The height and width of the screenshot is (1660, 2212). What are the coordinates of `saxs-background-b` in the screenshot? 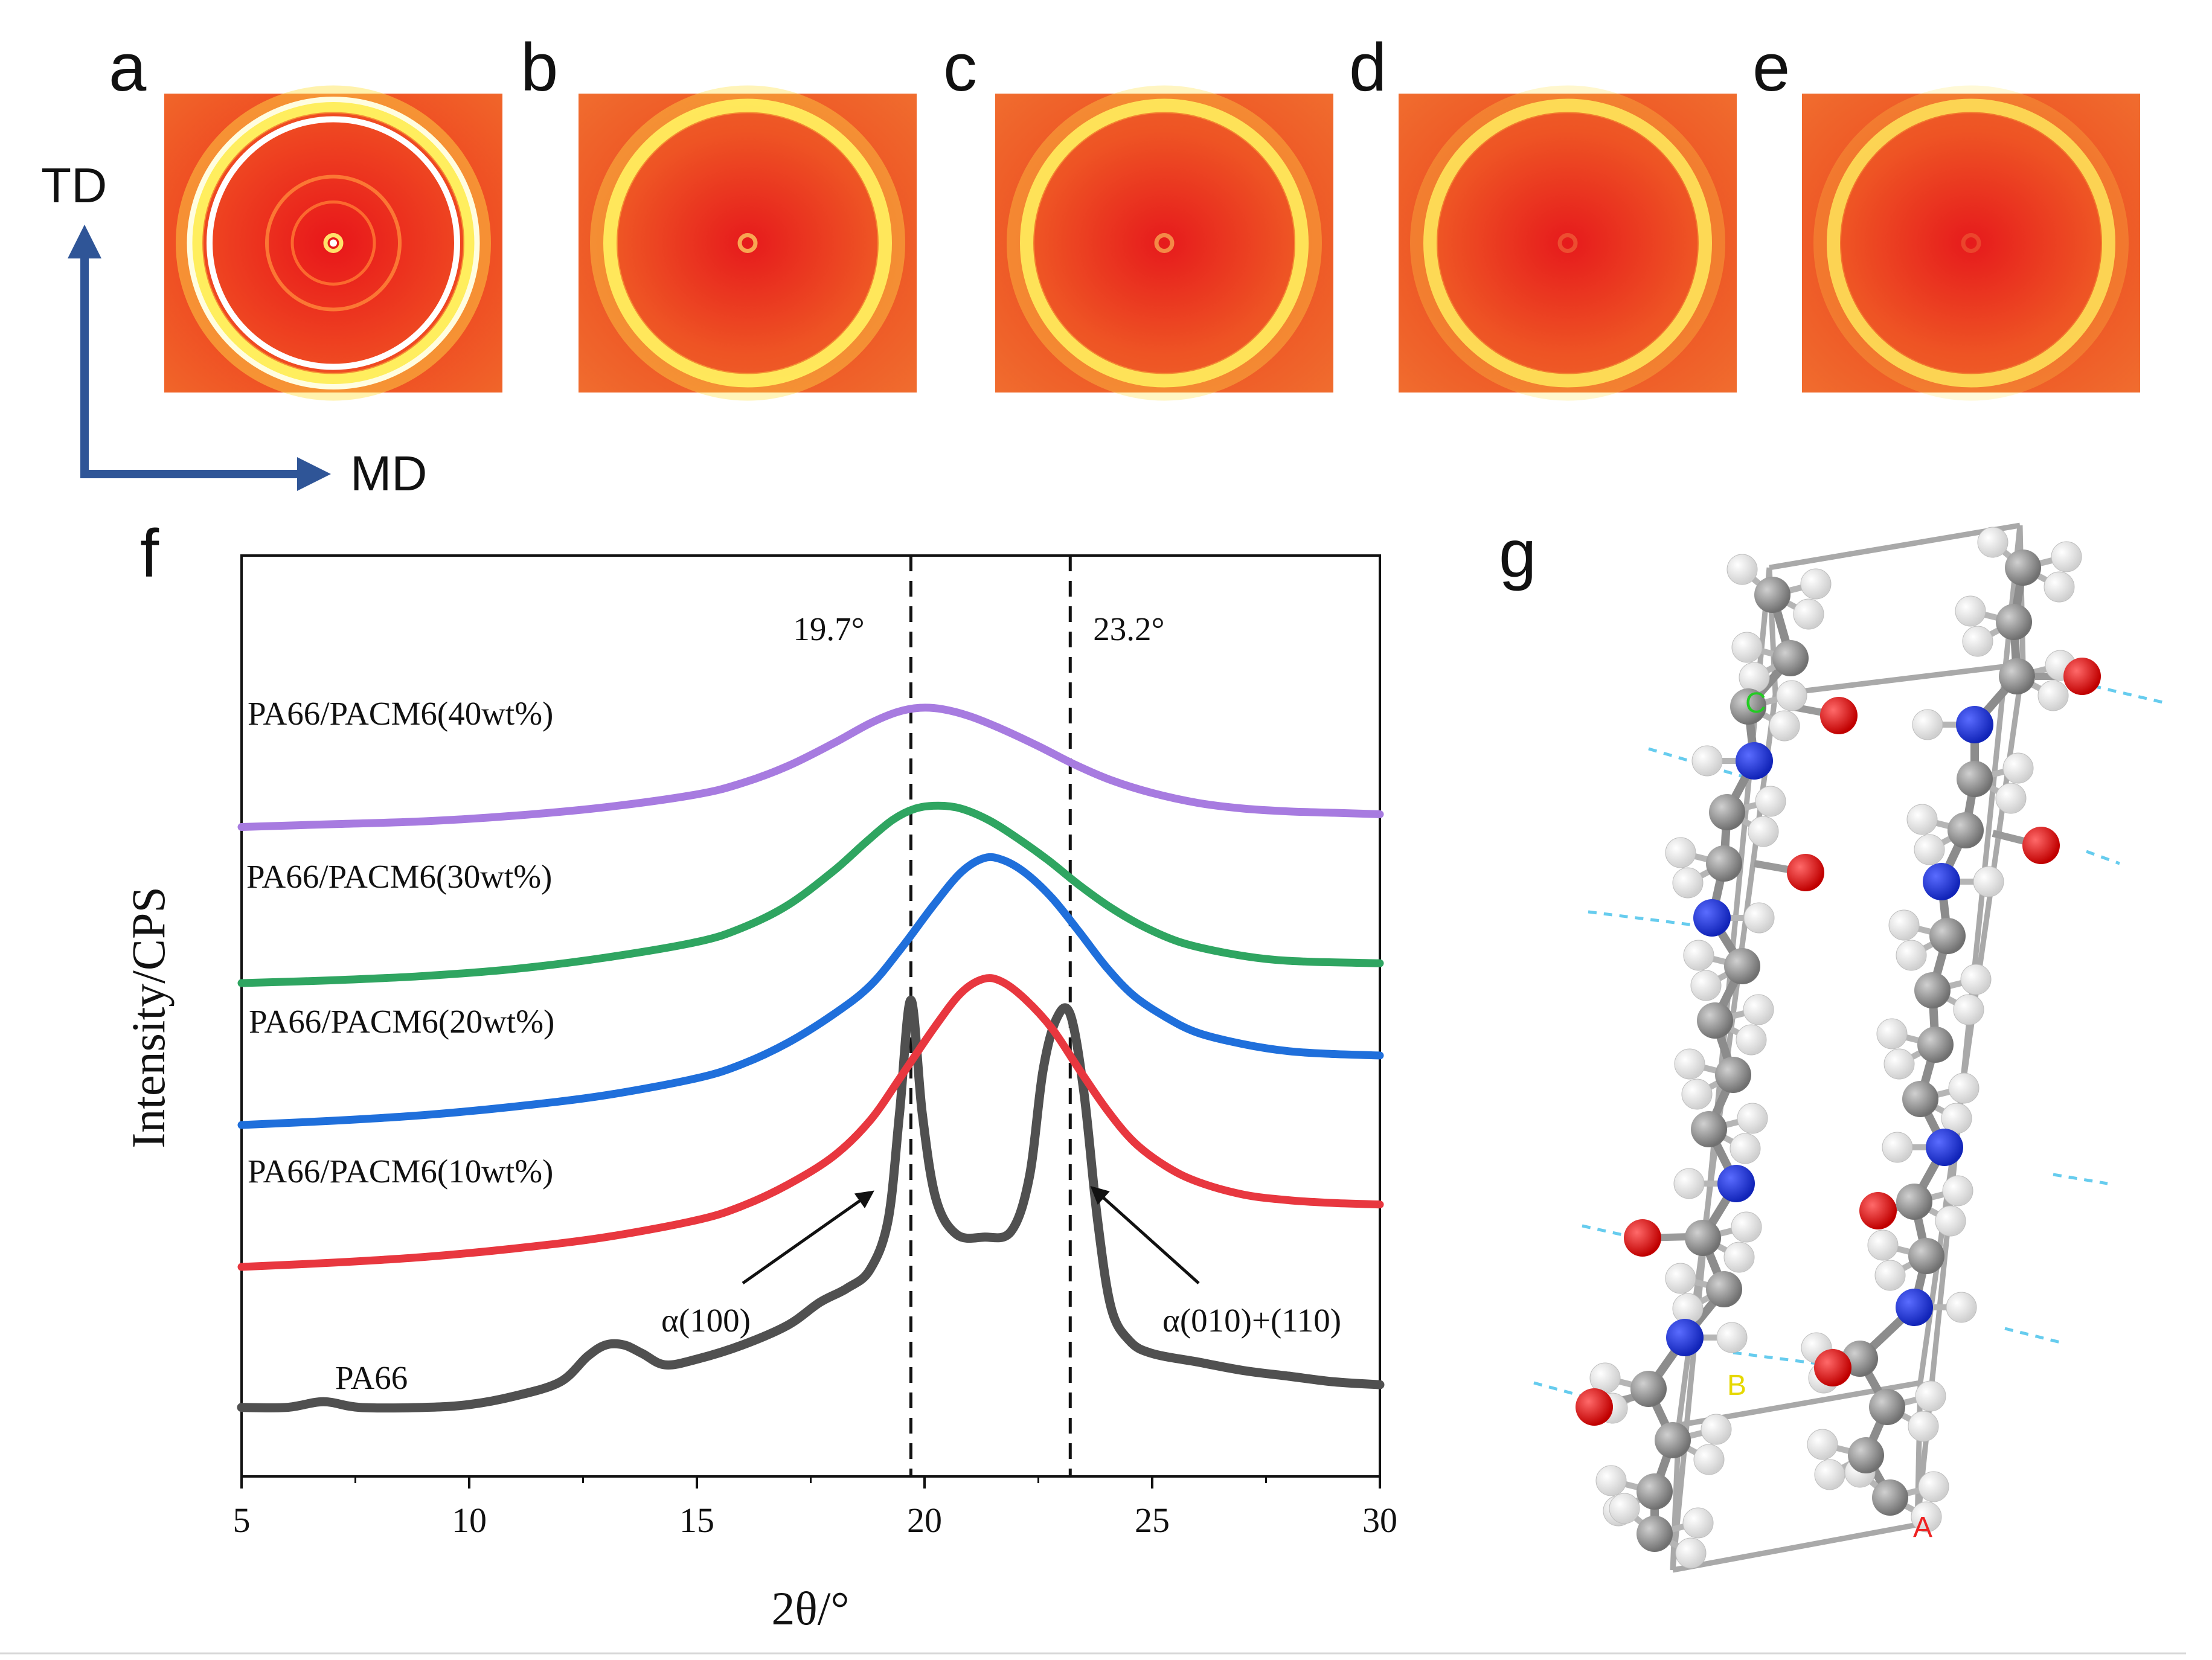 It's located at (748, 244).